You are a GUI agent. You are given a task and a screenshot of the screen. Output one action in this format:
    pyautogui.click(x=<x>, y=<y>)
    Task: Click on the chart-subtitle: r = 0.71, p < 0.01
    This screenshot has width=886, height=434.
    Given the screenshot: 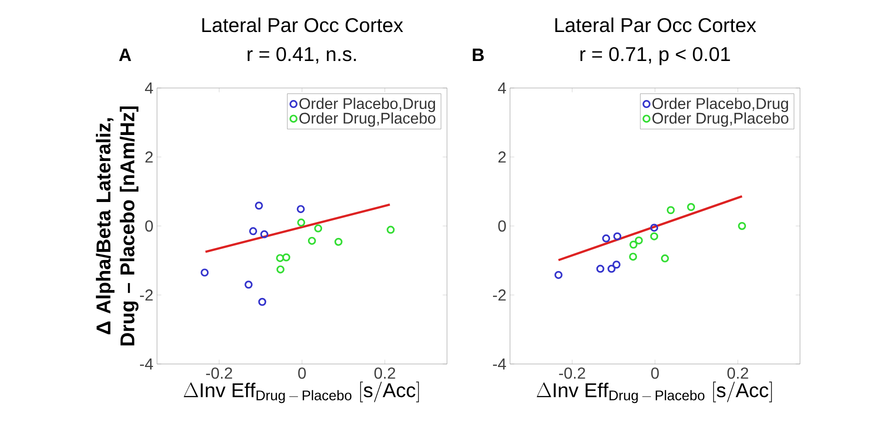 What is the action you would take?
    pyautogui.click(x=655, y=56)
    